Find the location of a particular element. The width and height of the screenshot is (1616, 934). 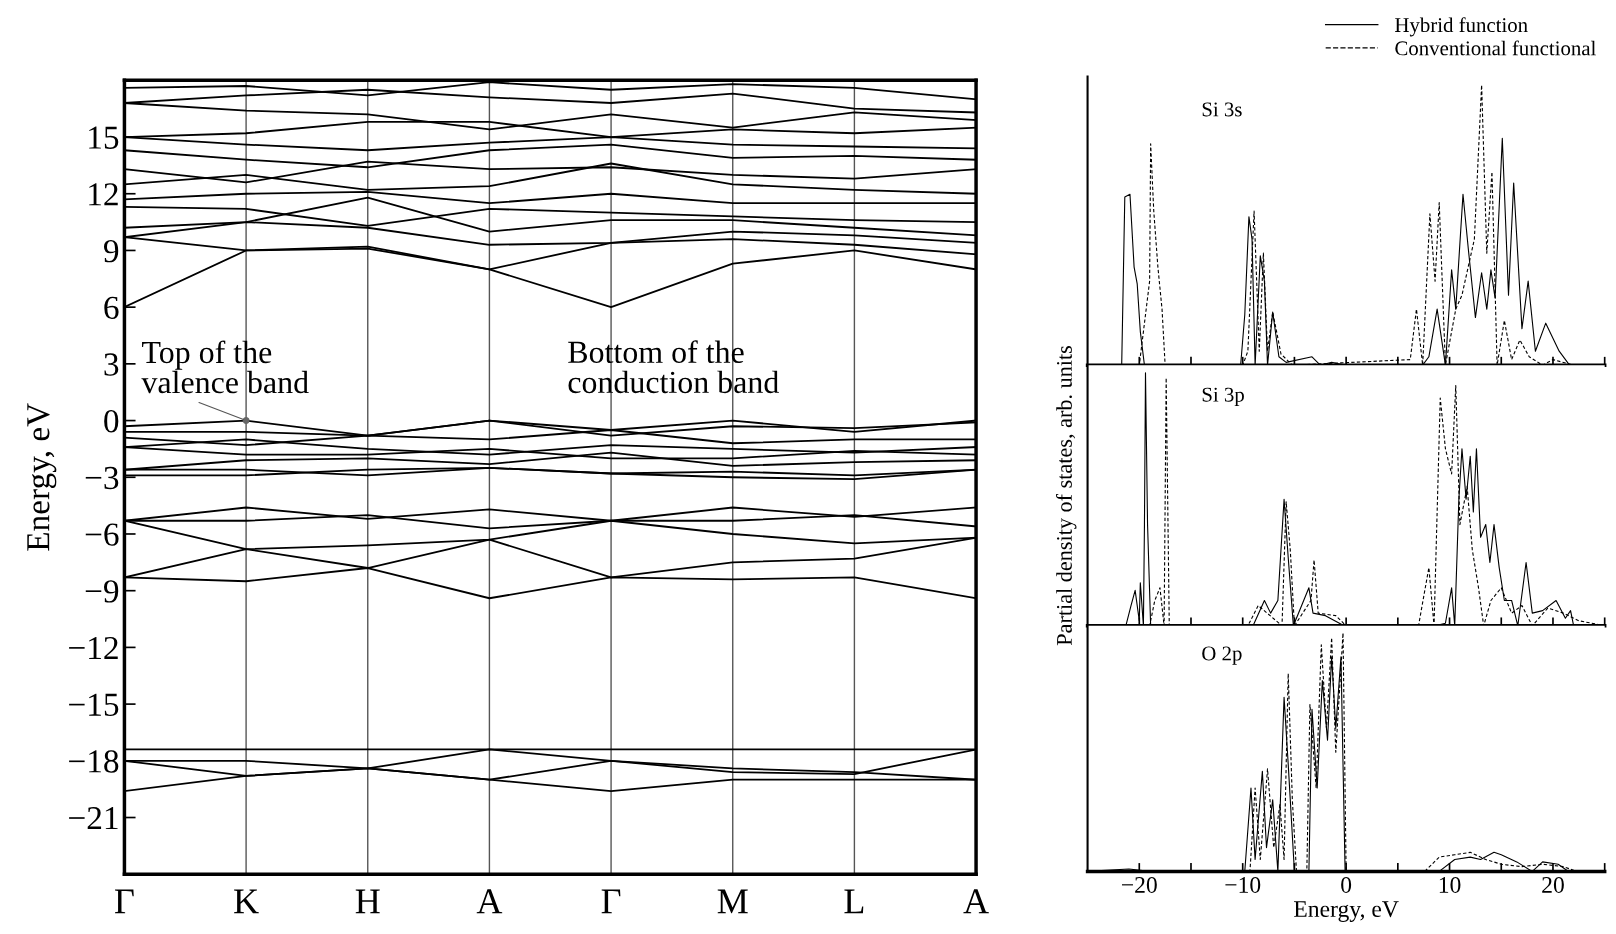

x-tick-label: K is located at coordinates (246, 901).